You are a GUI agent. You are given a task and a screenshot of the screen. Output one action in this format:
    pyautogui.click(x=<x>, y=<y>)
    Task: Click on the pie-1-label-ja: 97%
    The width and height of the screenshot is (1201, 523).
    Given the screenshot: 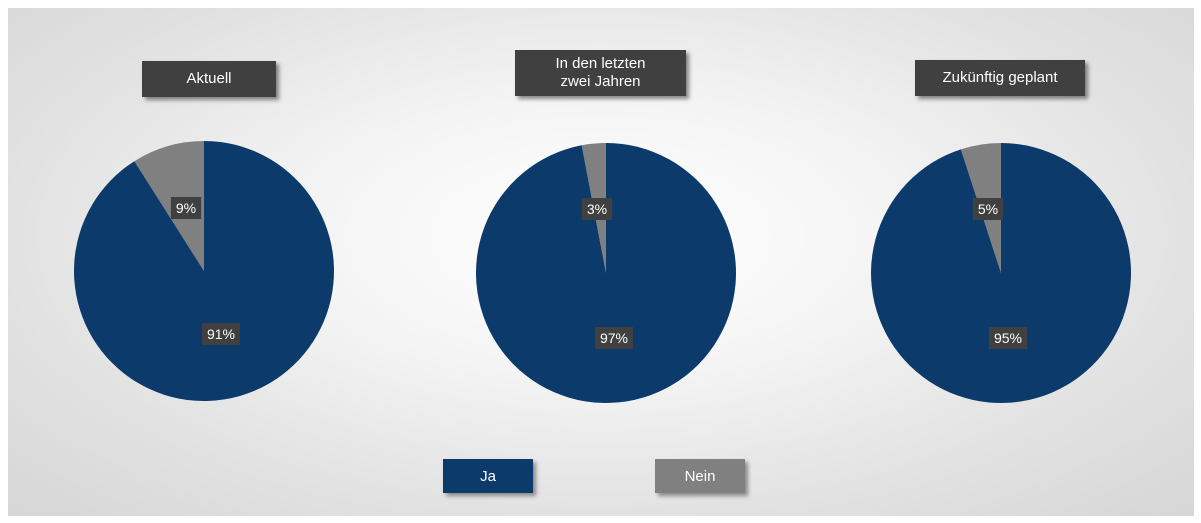 What is the action you would take?
    pyautogui.click(x=614, y=338)
    